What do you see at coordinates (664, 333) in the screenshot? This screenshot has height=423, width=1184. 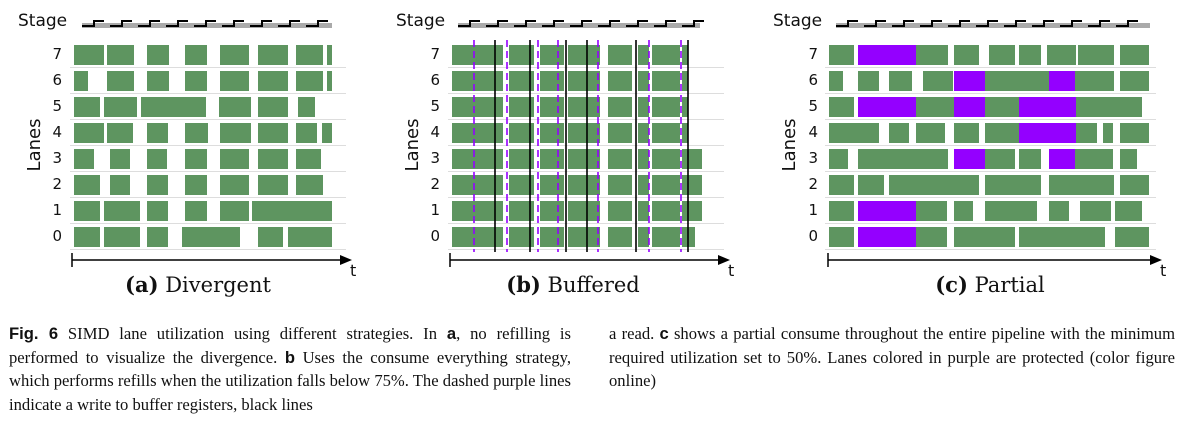 I see `caption-right-part: c` at bounding box center [664, 333].